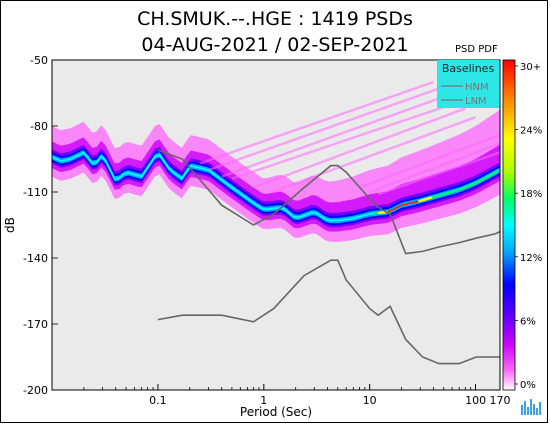 This screenshot has width=550, height=425. Describe the element at coordinates (531, 407) in the screenshot. I see `logo-icon` at that location.